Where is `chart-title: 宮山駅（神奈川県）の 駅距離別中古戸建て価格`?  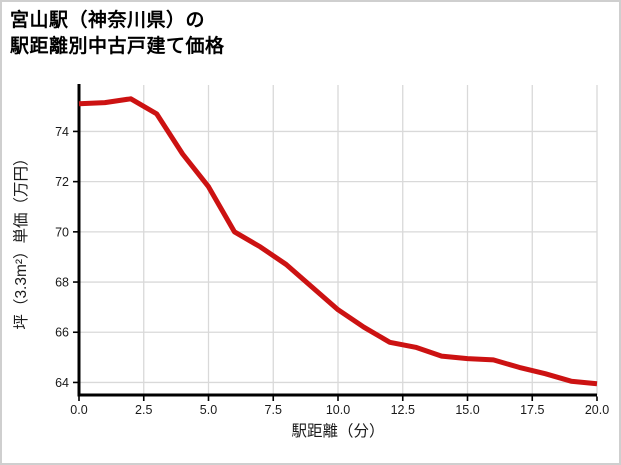
chart-title: 宮山駅（神奈川県）の 駅距離別中古戸建て価格 is located at coordinates (117, 34).